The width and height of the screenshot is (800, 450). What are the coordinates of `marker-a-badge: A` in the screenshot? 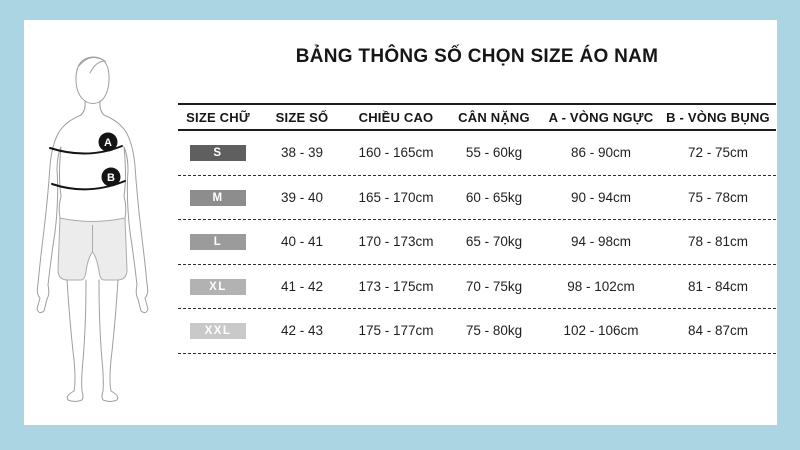 It's located at (108, 142).